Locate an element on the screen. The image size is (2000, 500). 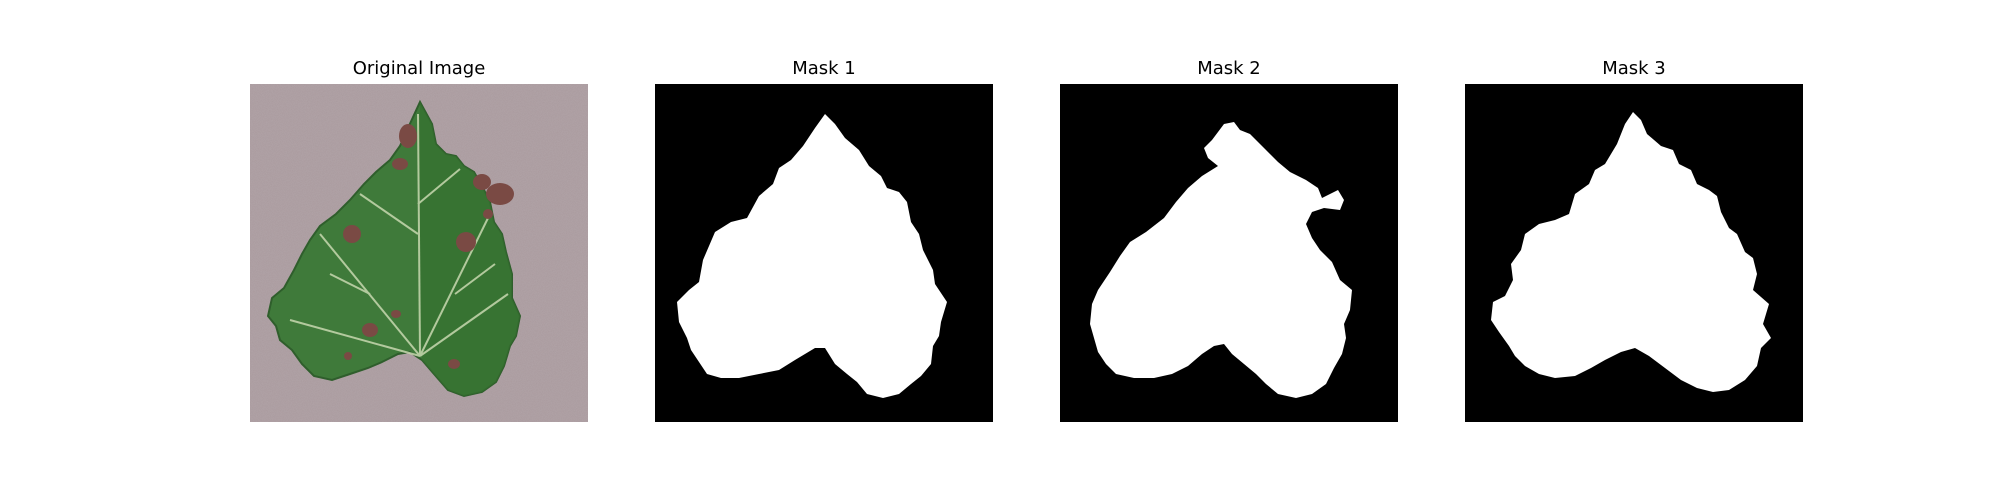
panel-original-image: Original Image is located at coordinates (419, 215).